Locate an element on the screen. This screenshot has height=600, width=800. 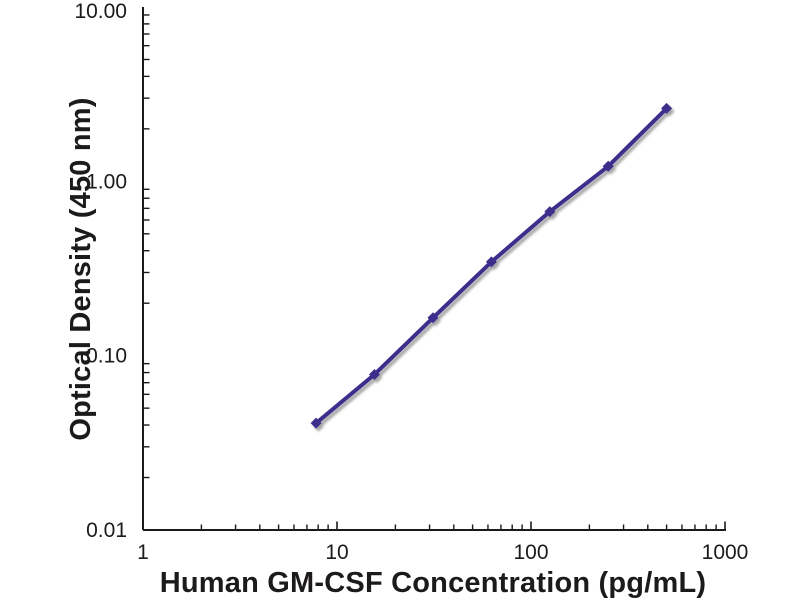
x-tick-label-1000: 1000 is located at coordinates (725, 552).